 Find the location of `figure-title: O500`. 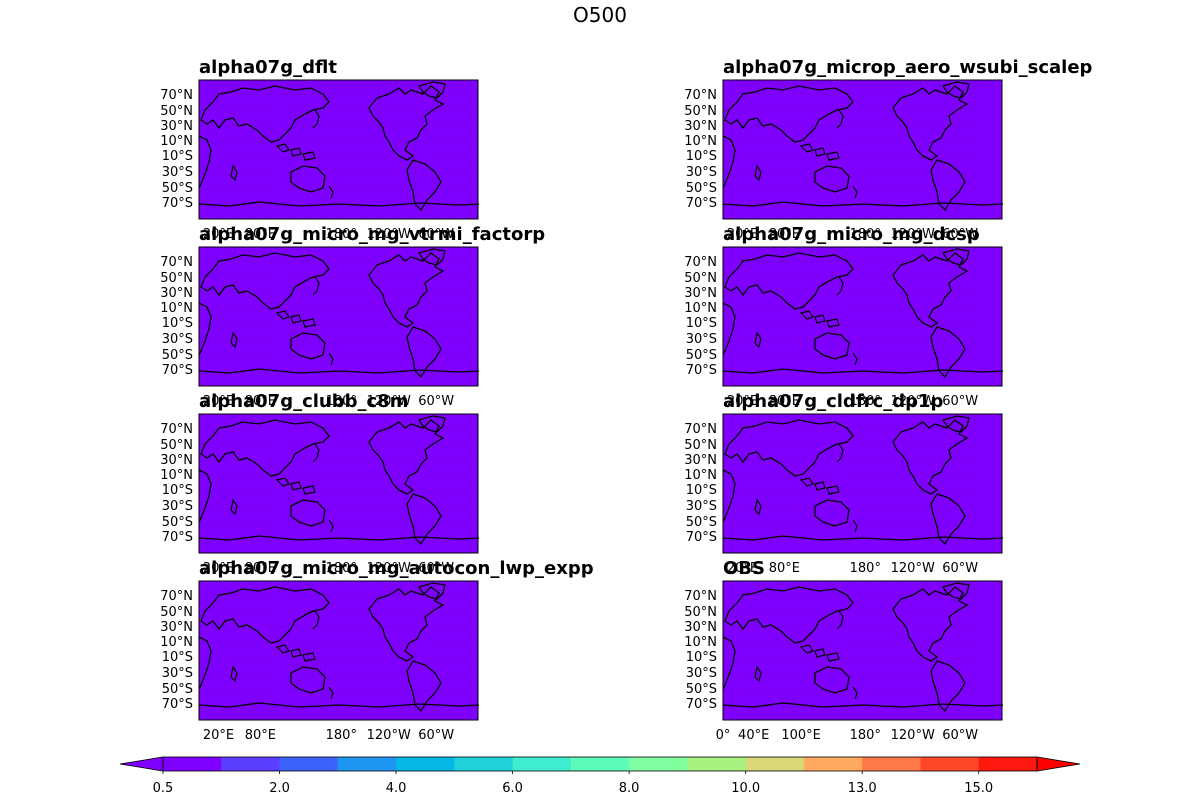

figure-title: O500 is located at coordinates (600, 15).